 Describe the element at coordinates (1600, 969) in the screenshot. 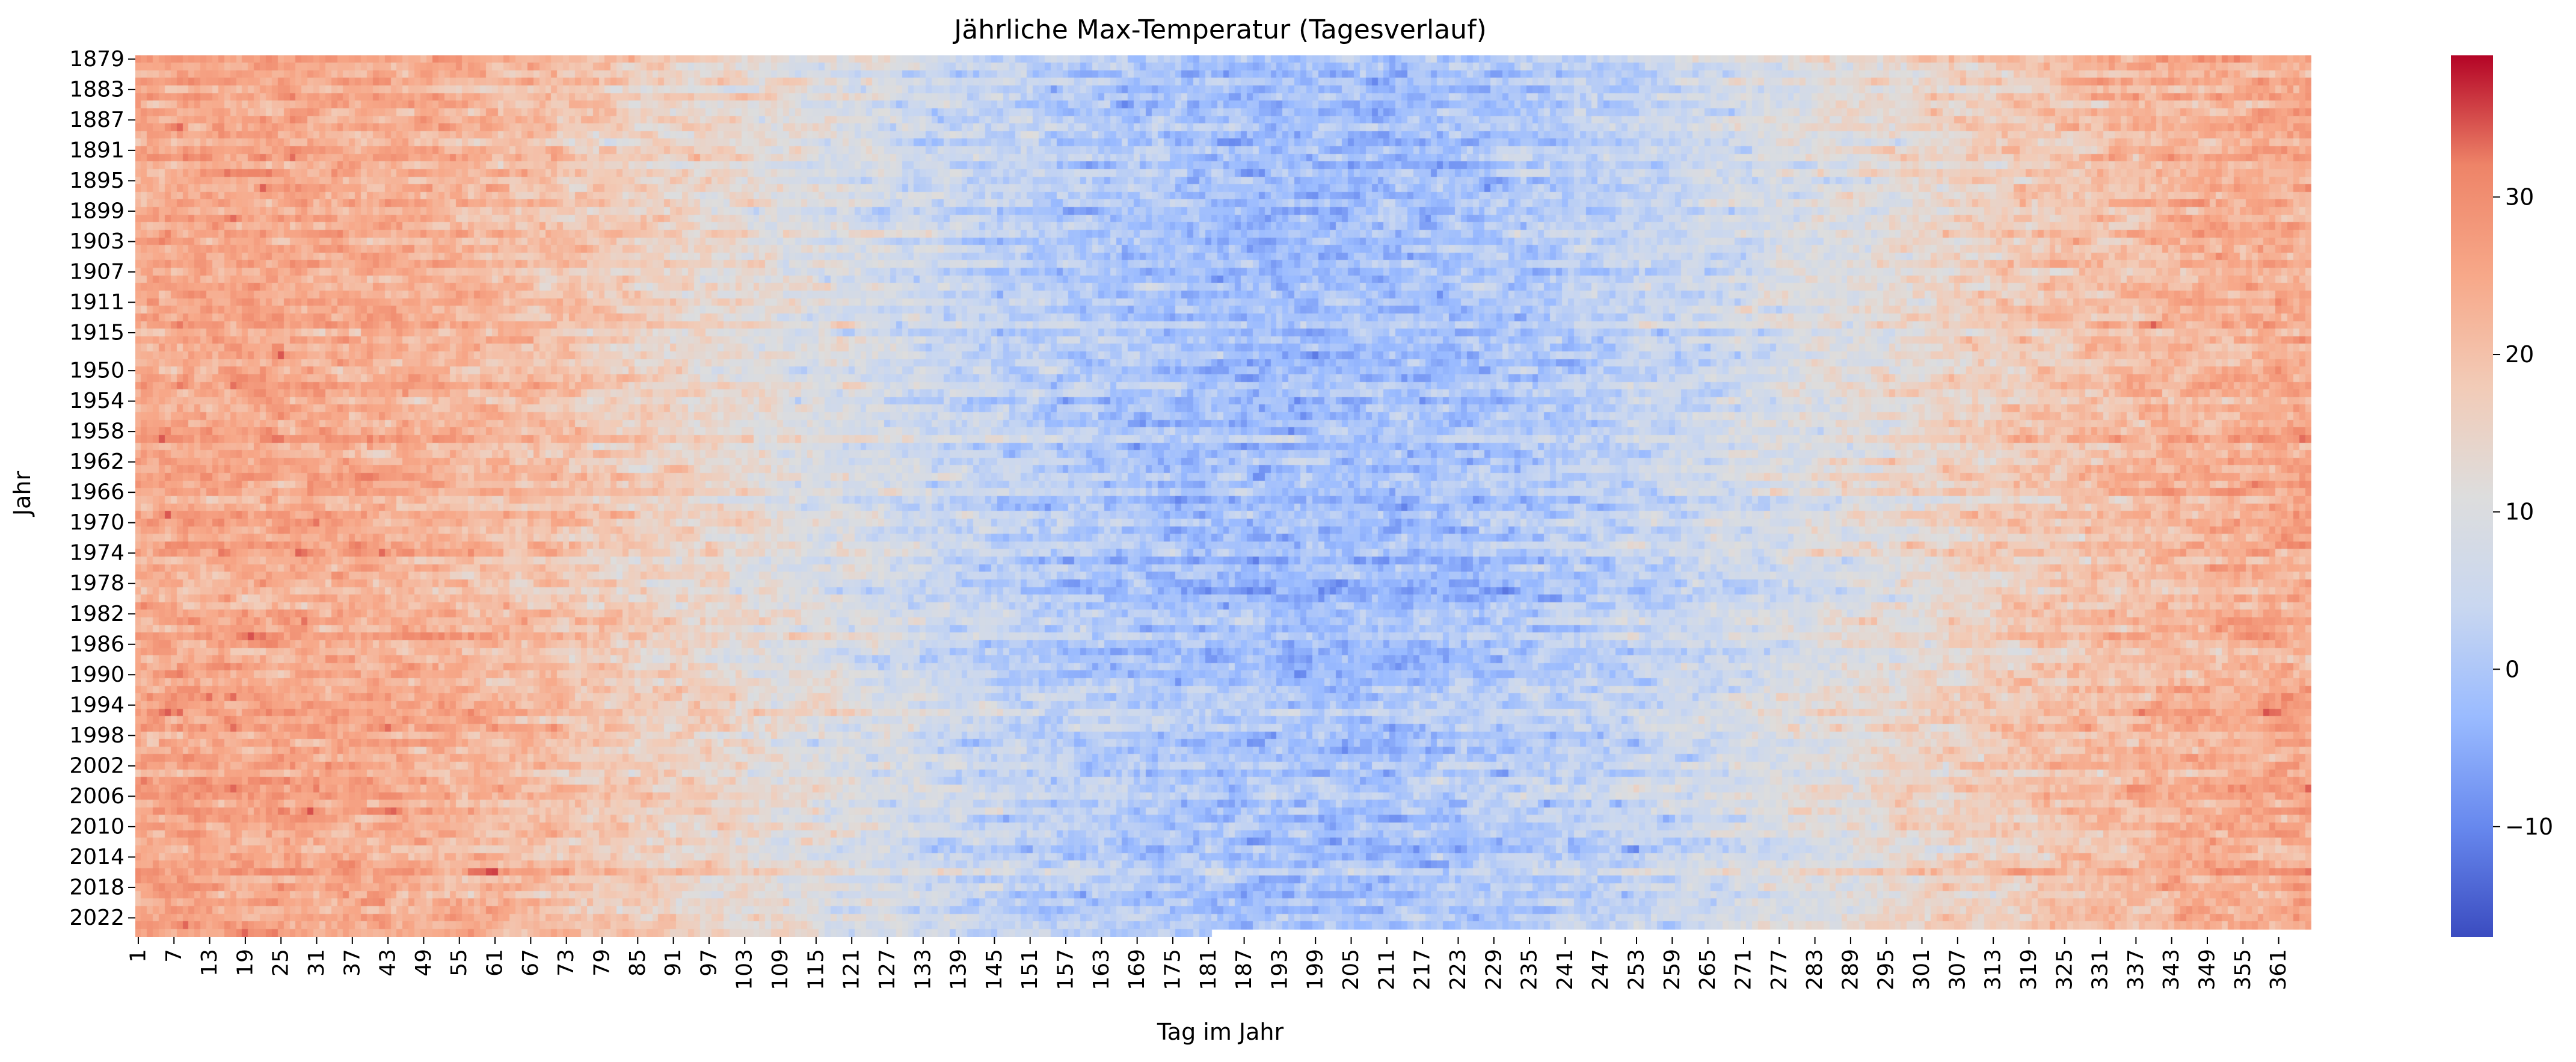

I see `x-tick-label: 247` at that location.